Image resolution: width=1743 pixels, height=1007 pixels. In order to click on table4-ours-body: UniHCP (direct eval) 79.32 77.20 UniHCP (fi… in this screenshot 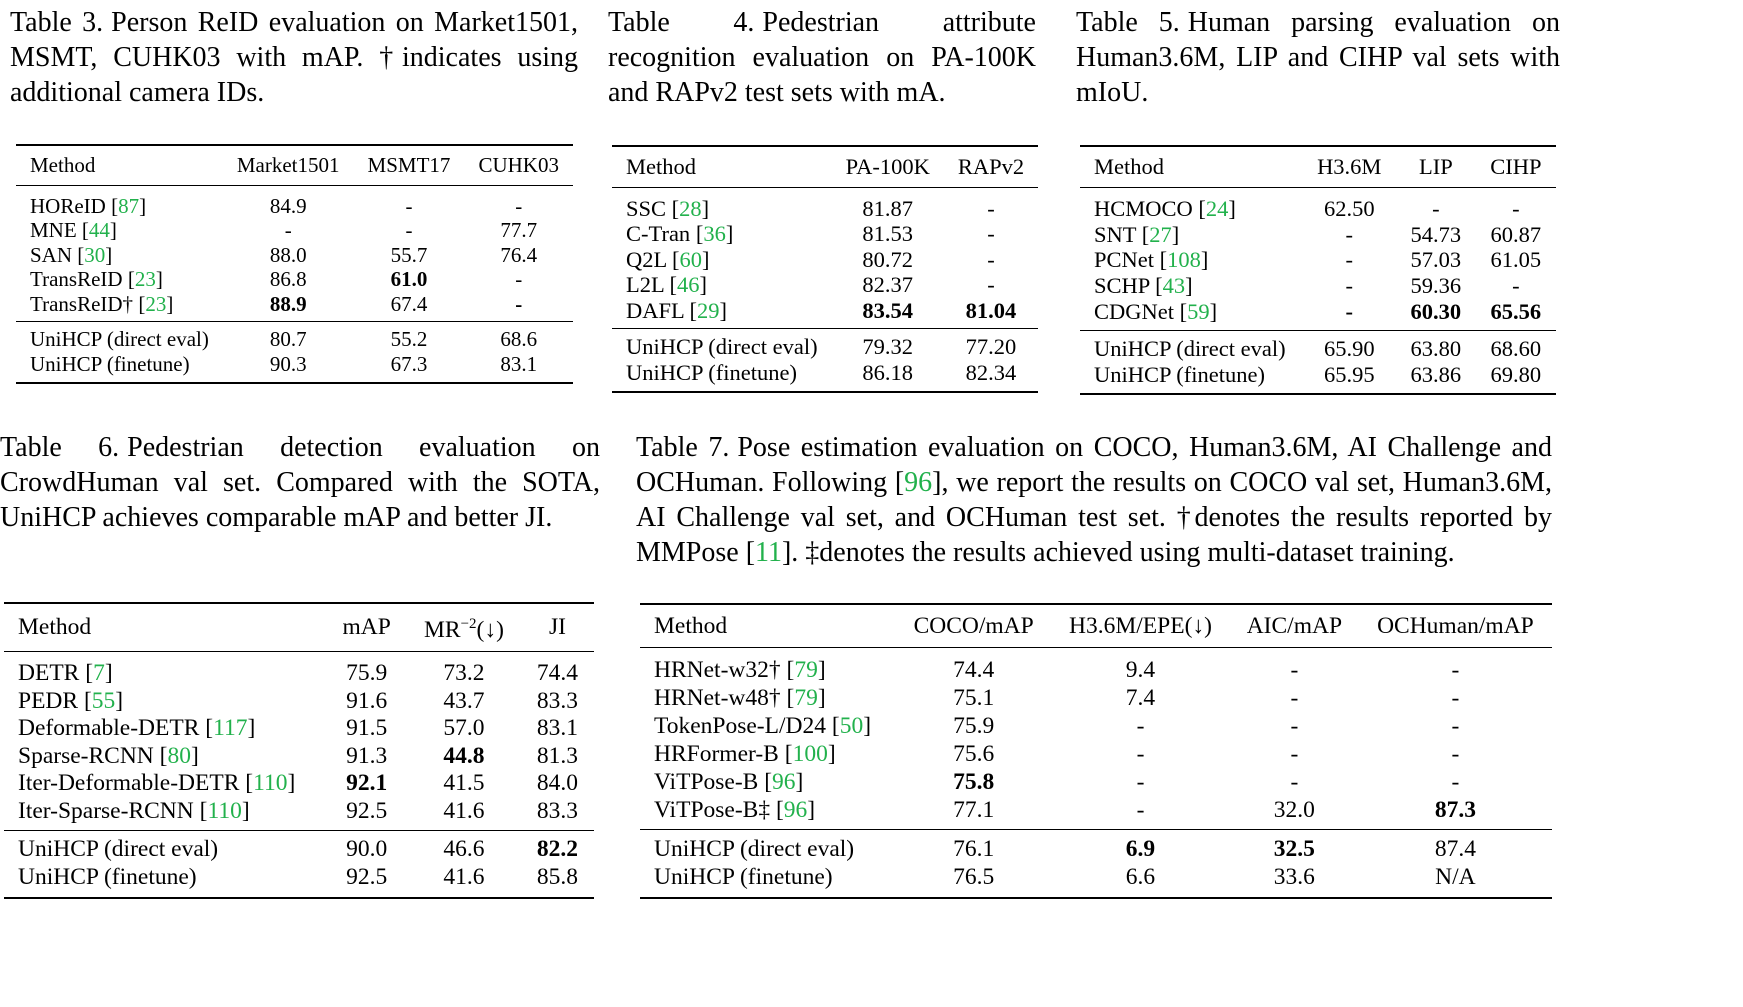, I will do `click(825, 360)`.